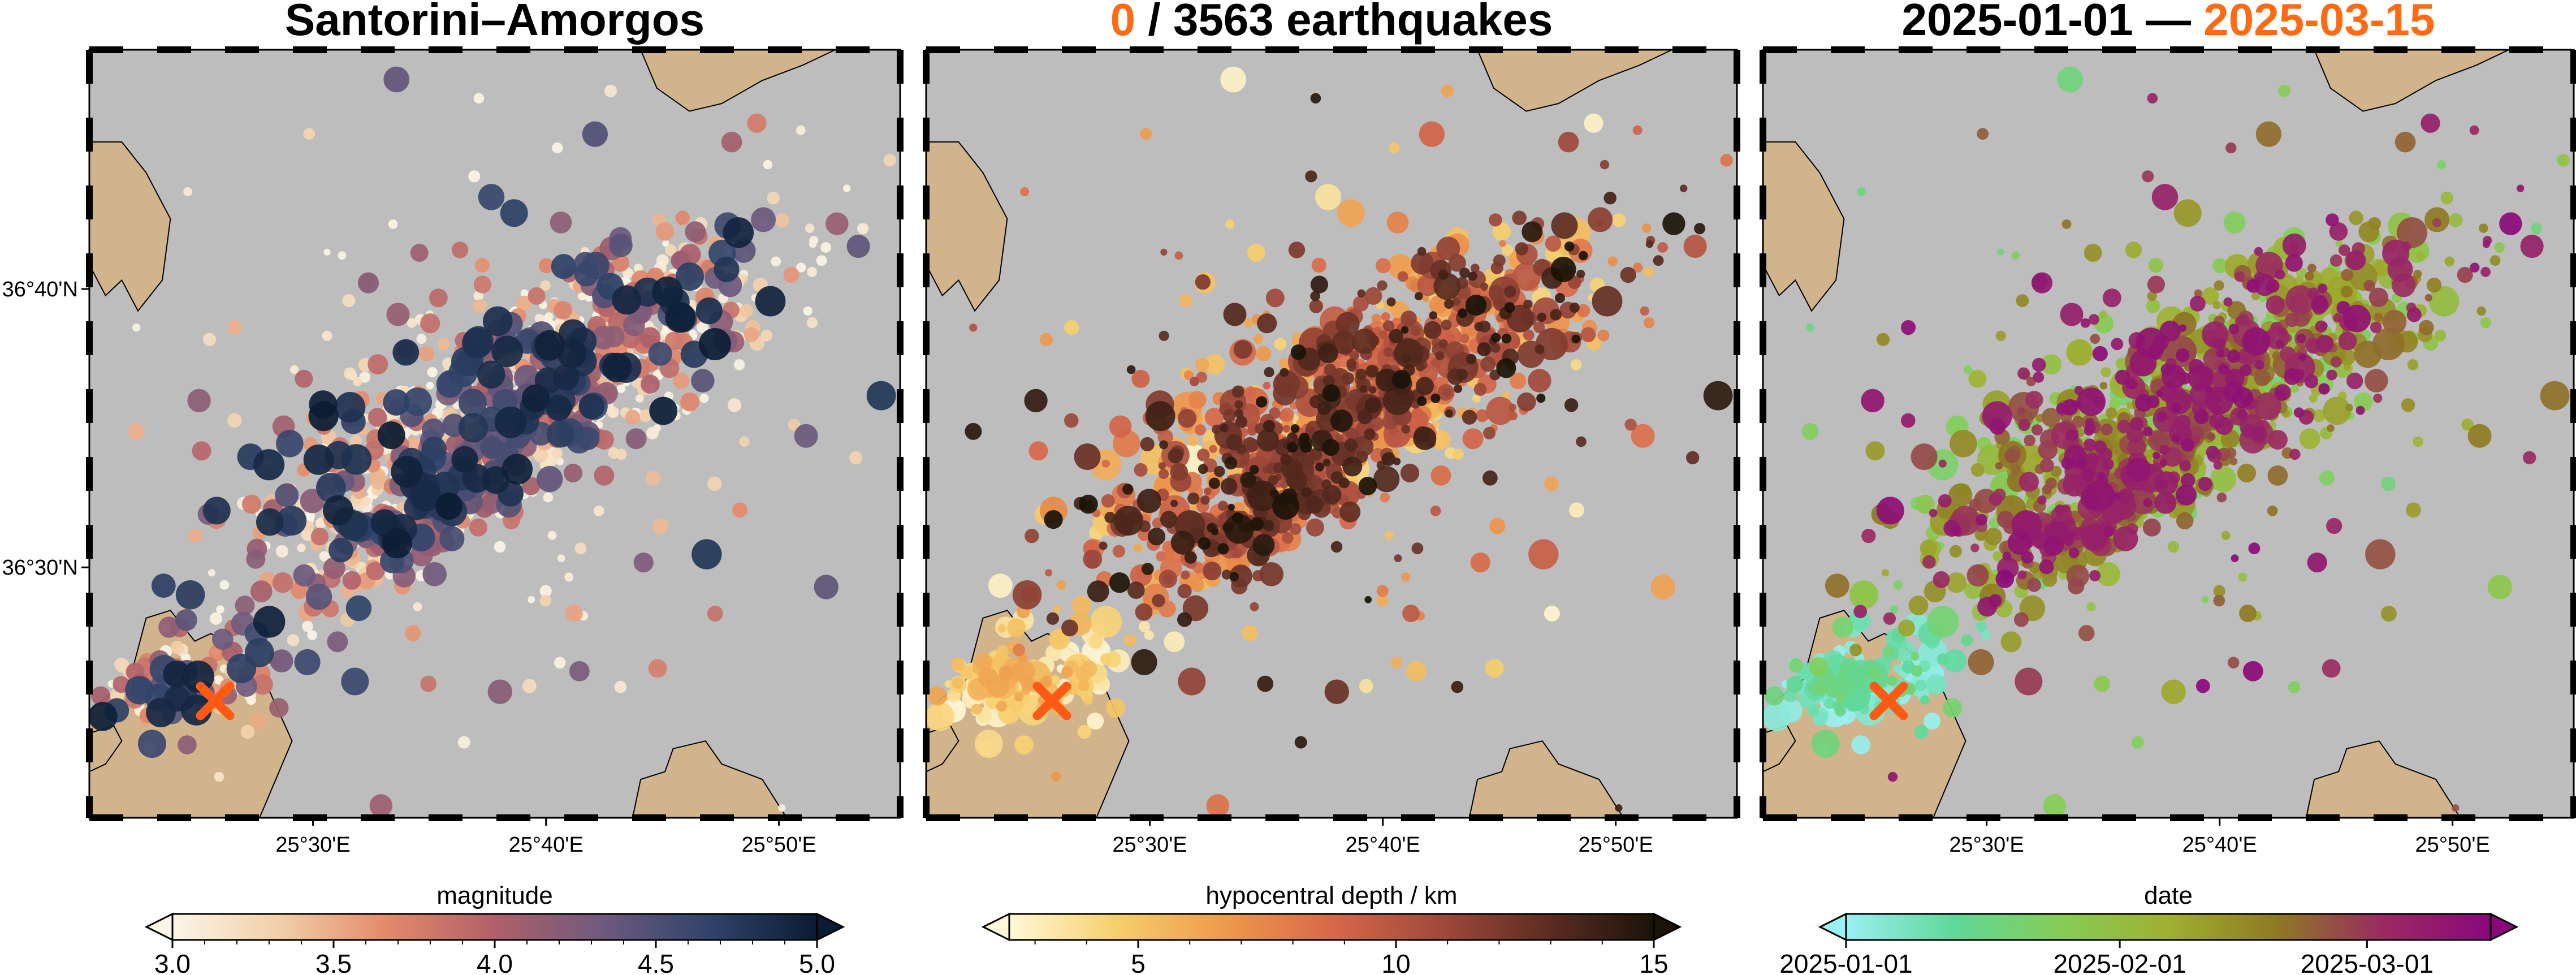 The width and height of the screenshot is (2576, 975). I want to click on x-cross-marker, so click(1051, 701).